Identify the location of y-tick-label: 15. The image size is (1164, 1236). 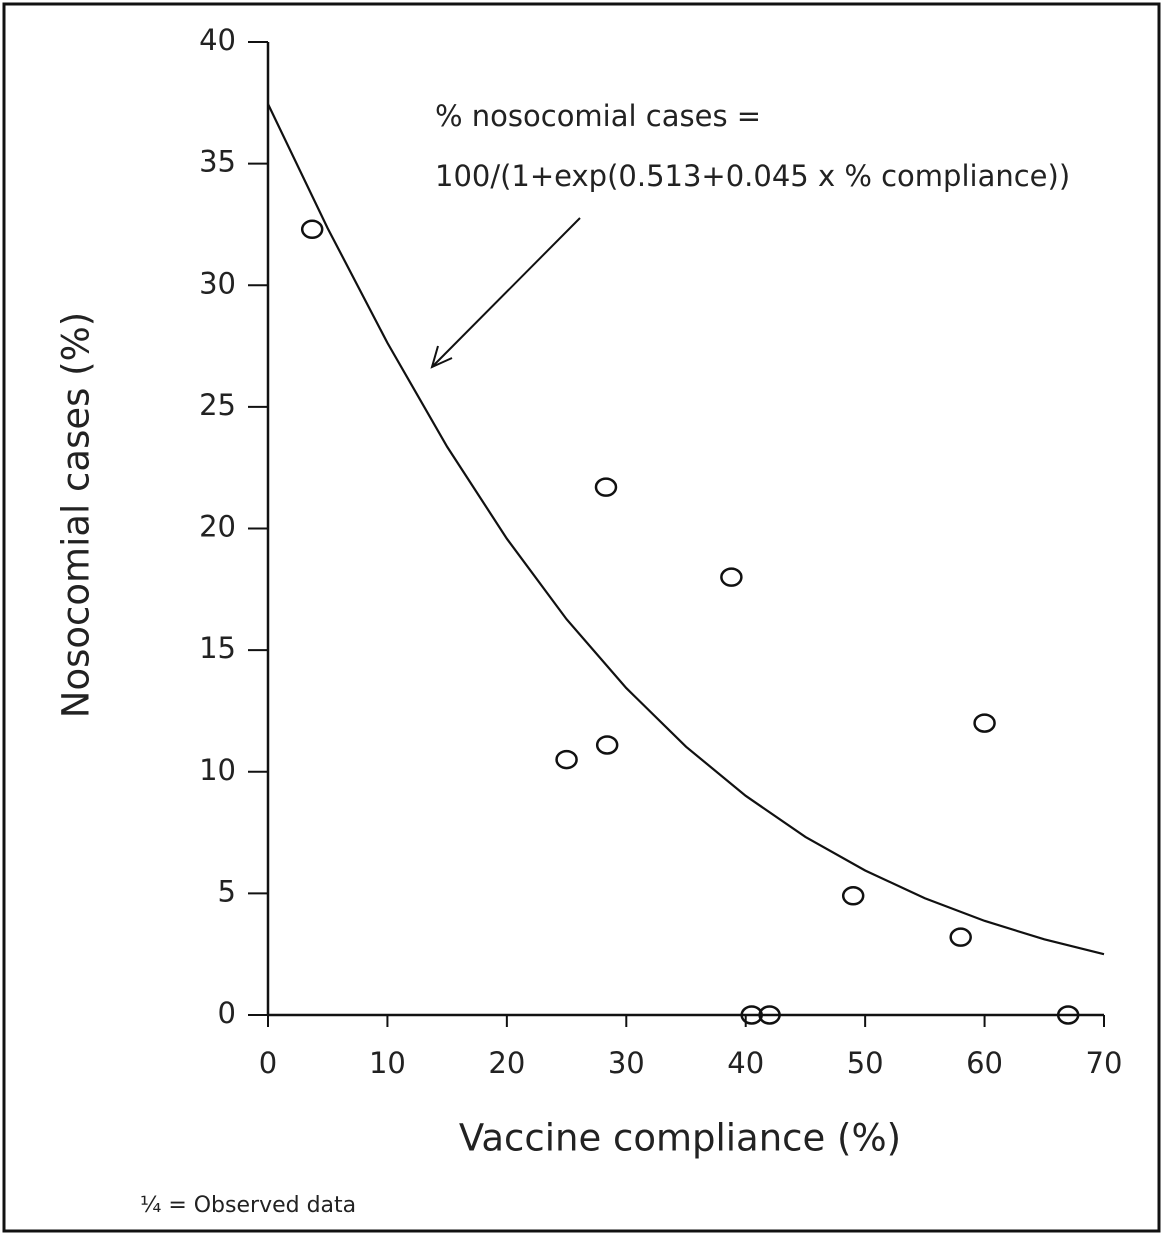
(217, 648).